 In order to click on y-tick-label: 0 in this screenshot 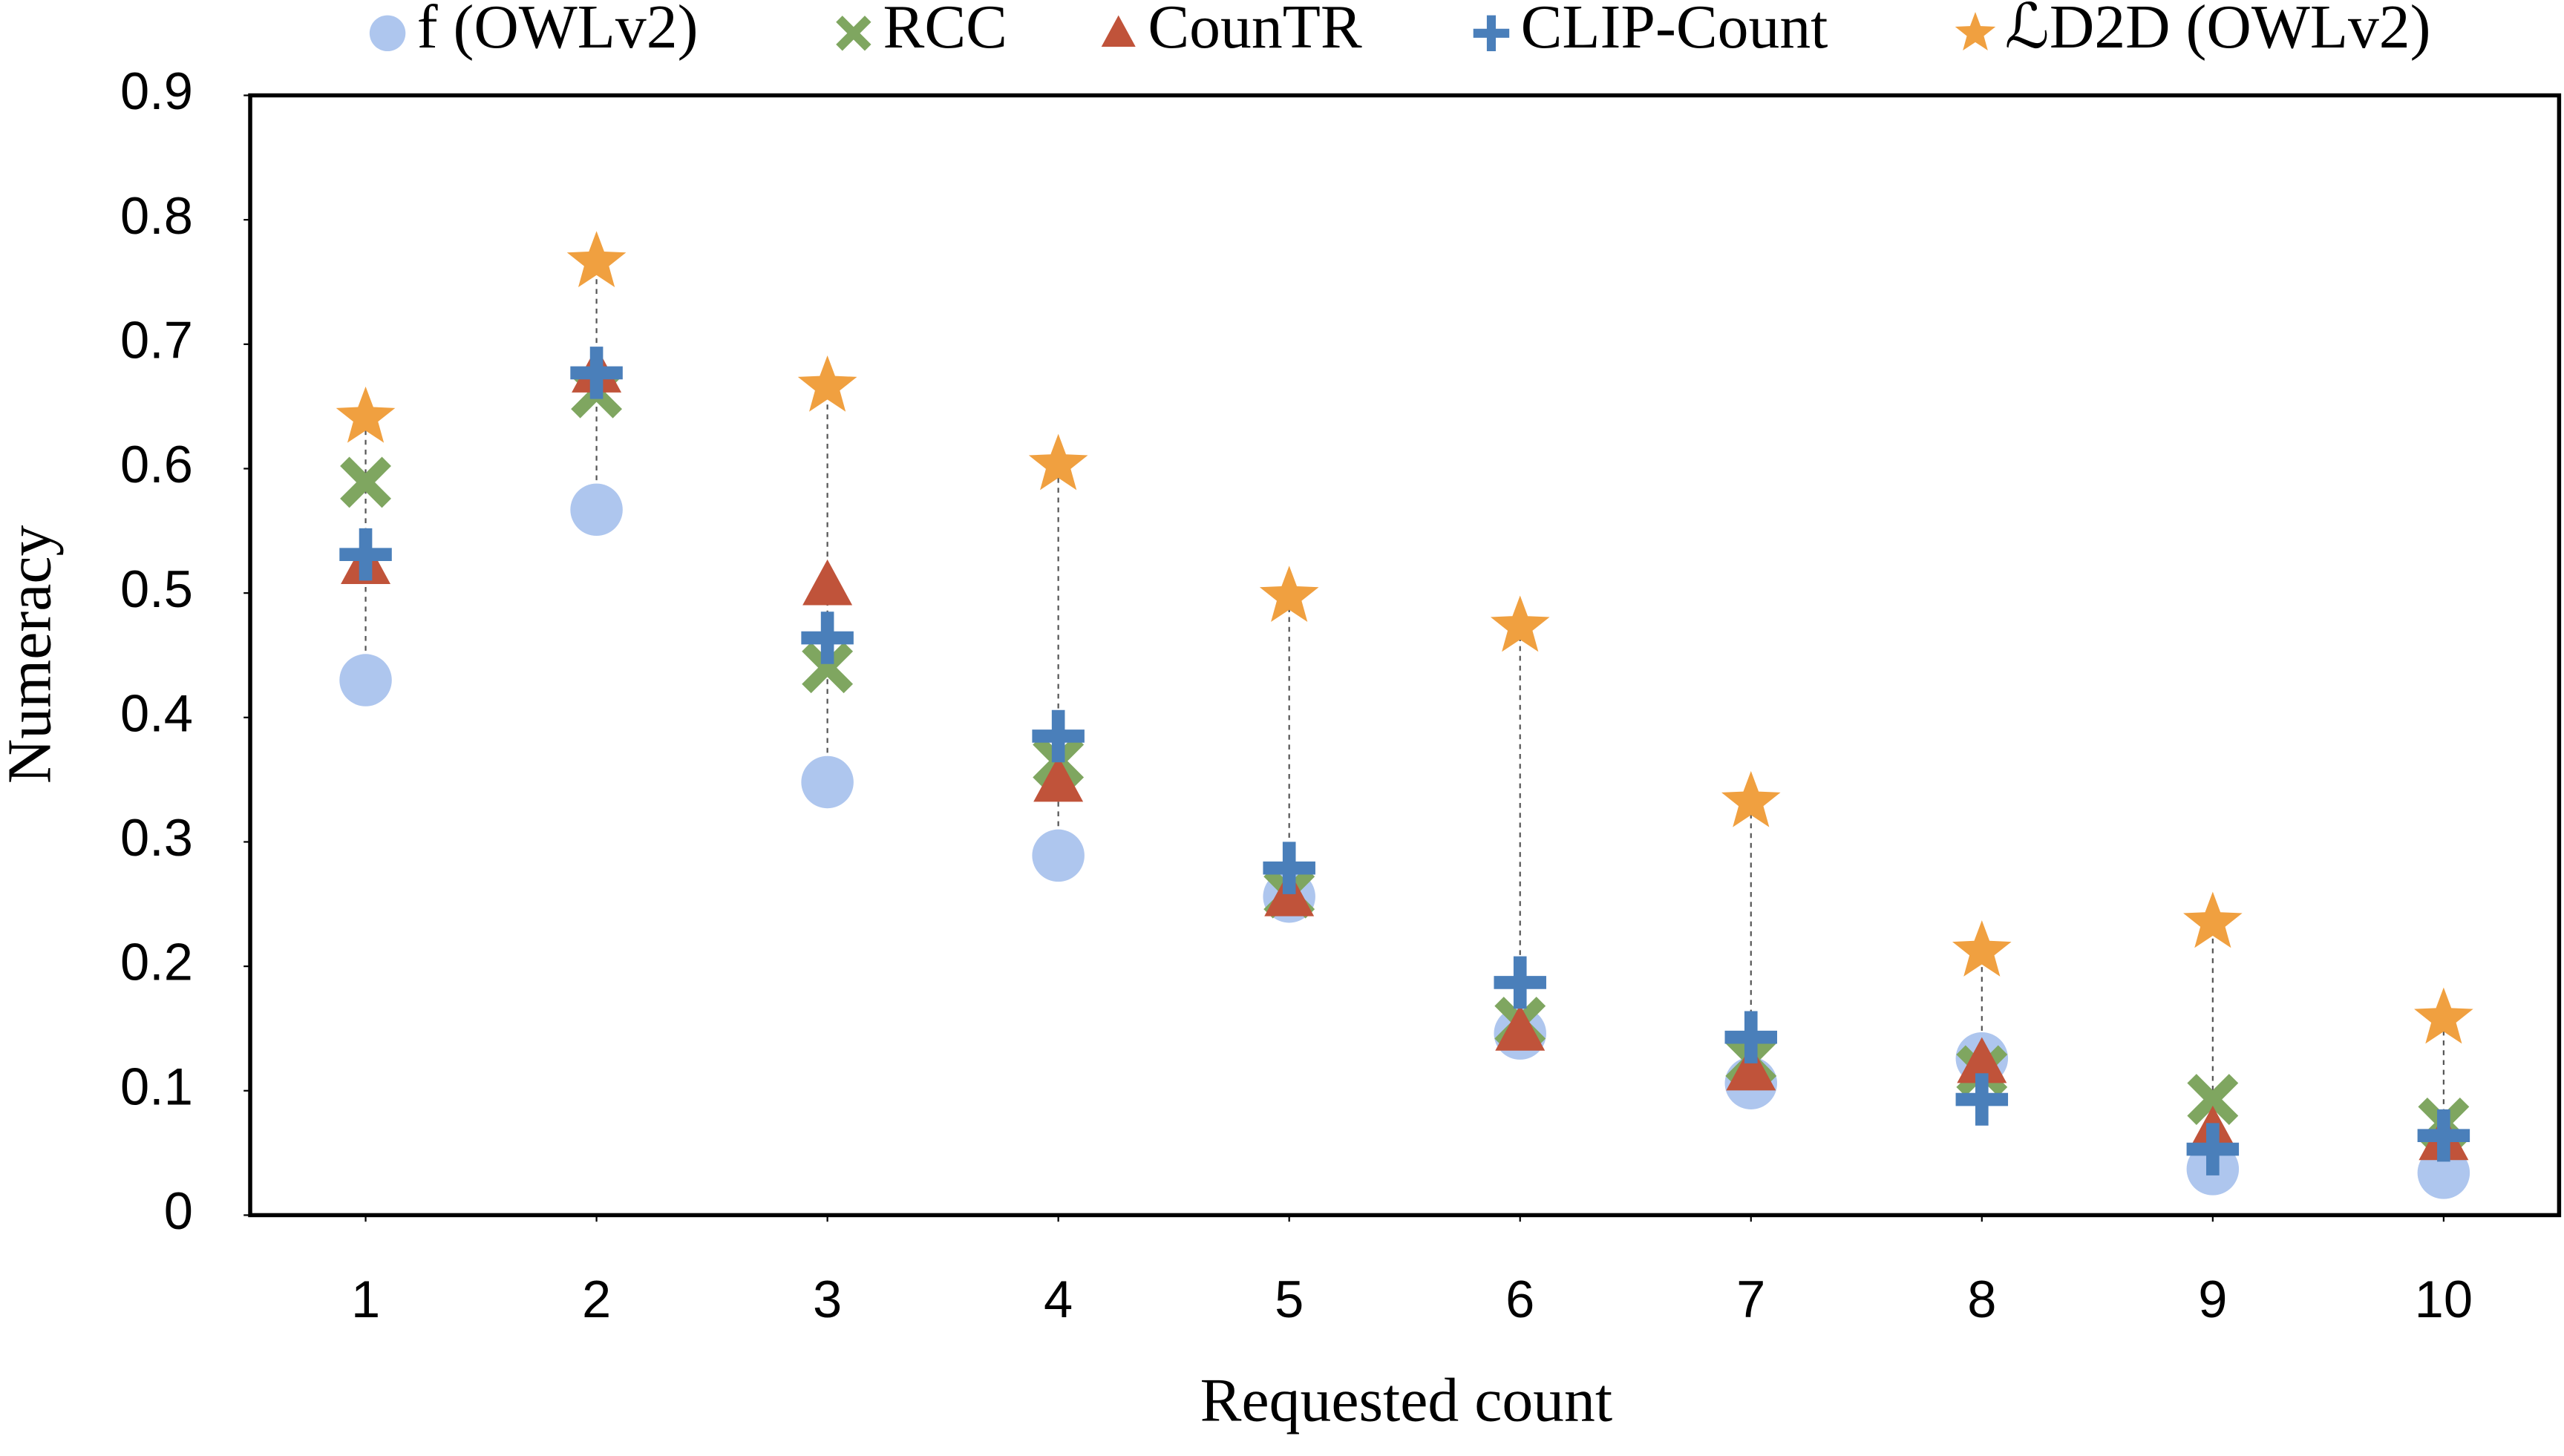, I will do `click(178, 1211)`.